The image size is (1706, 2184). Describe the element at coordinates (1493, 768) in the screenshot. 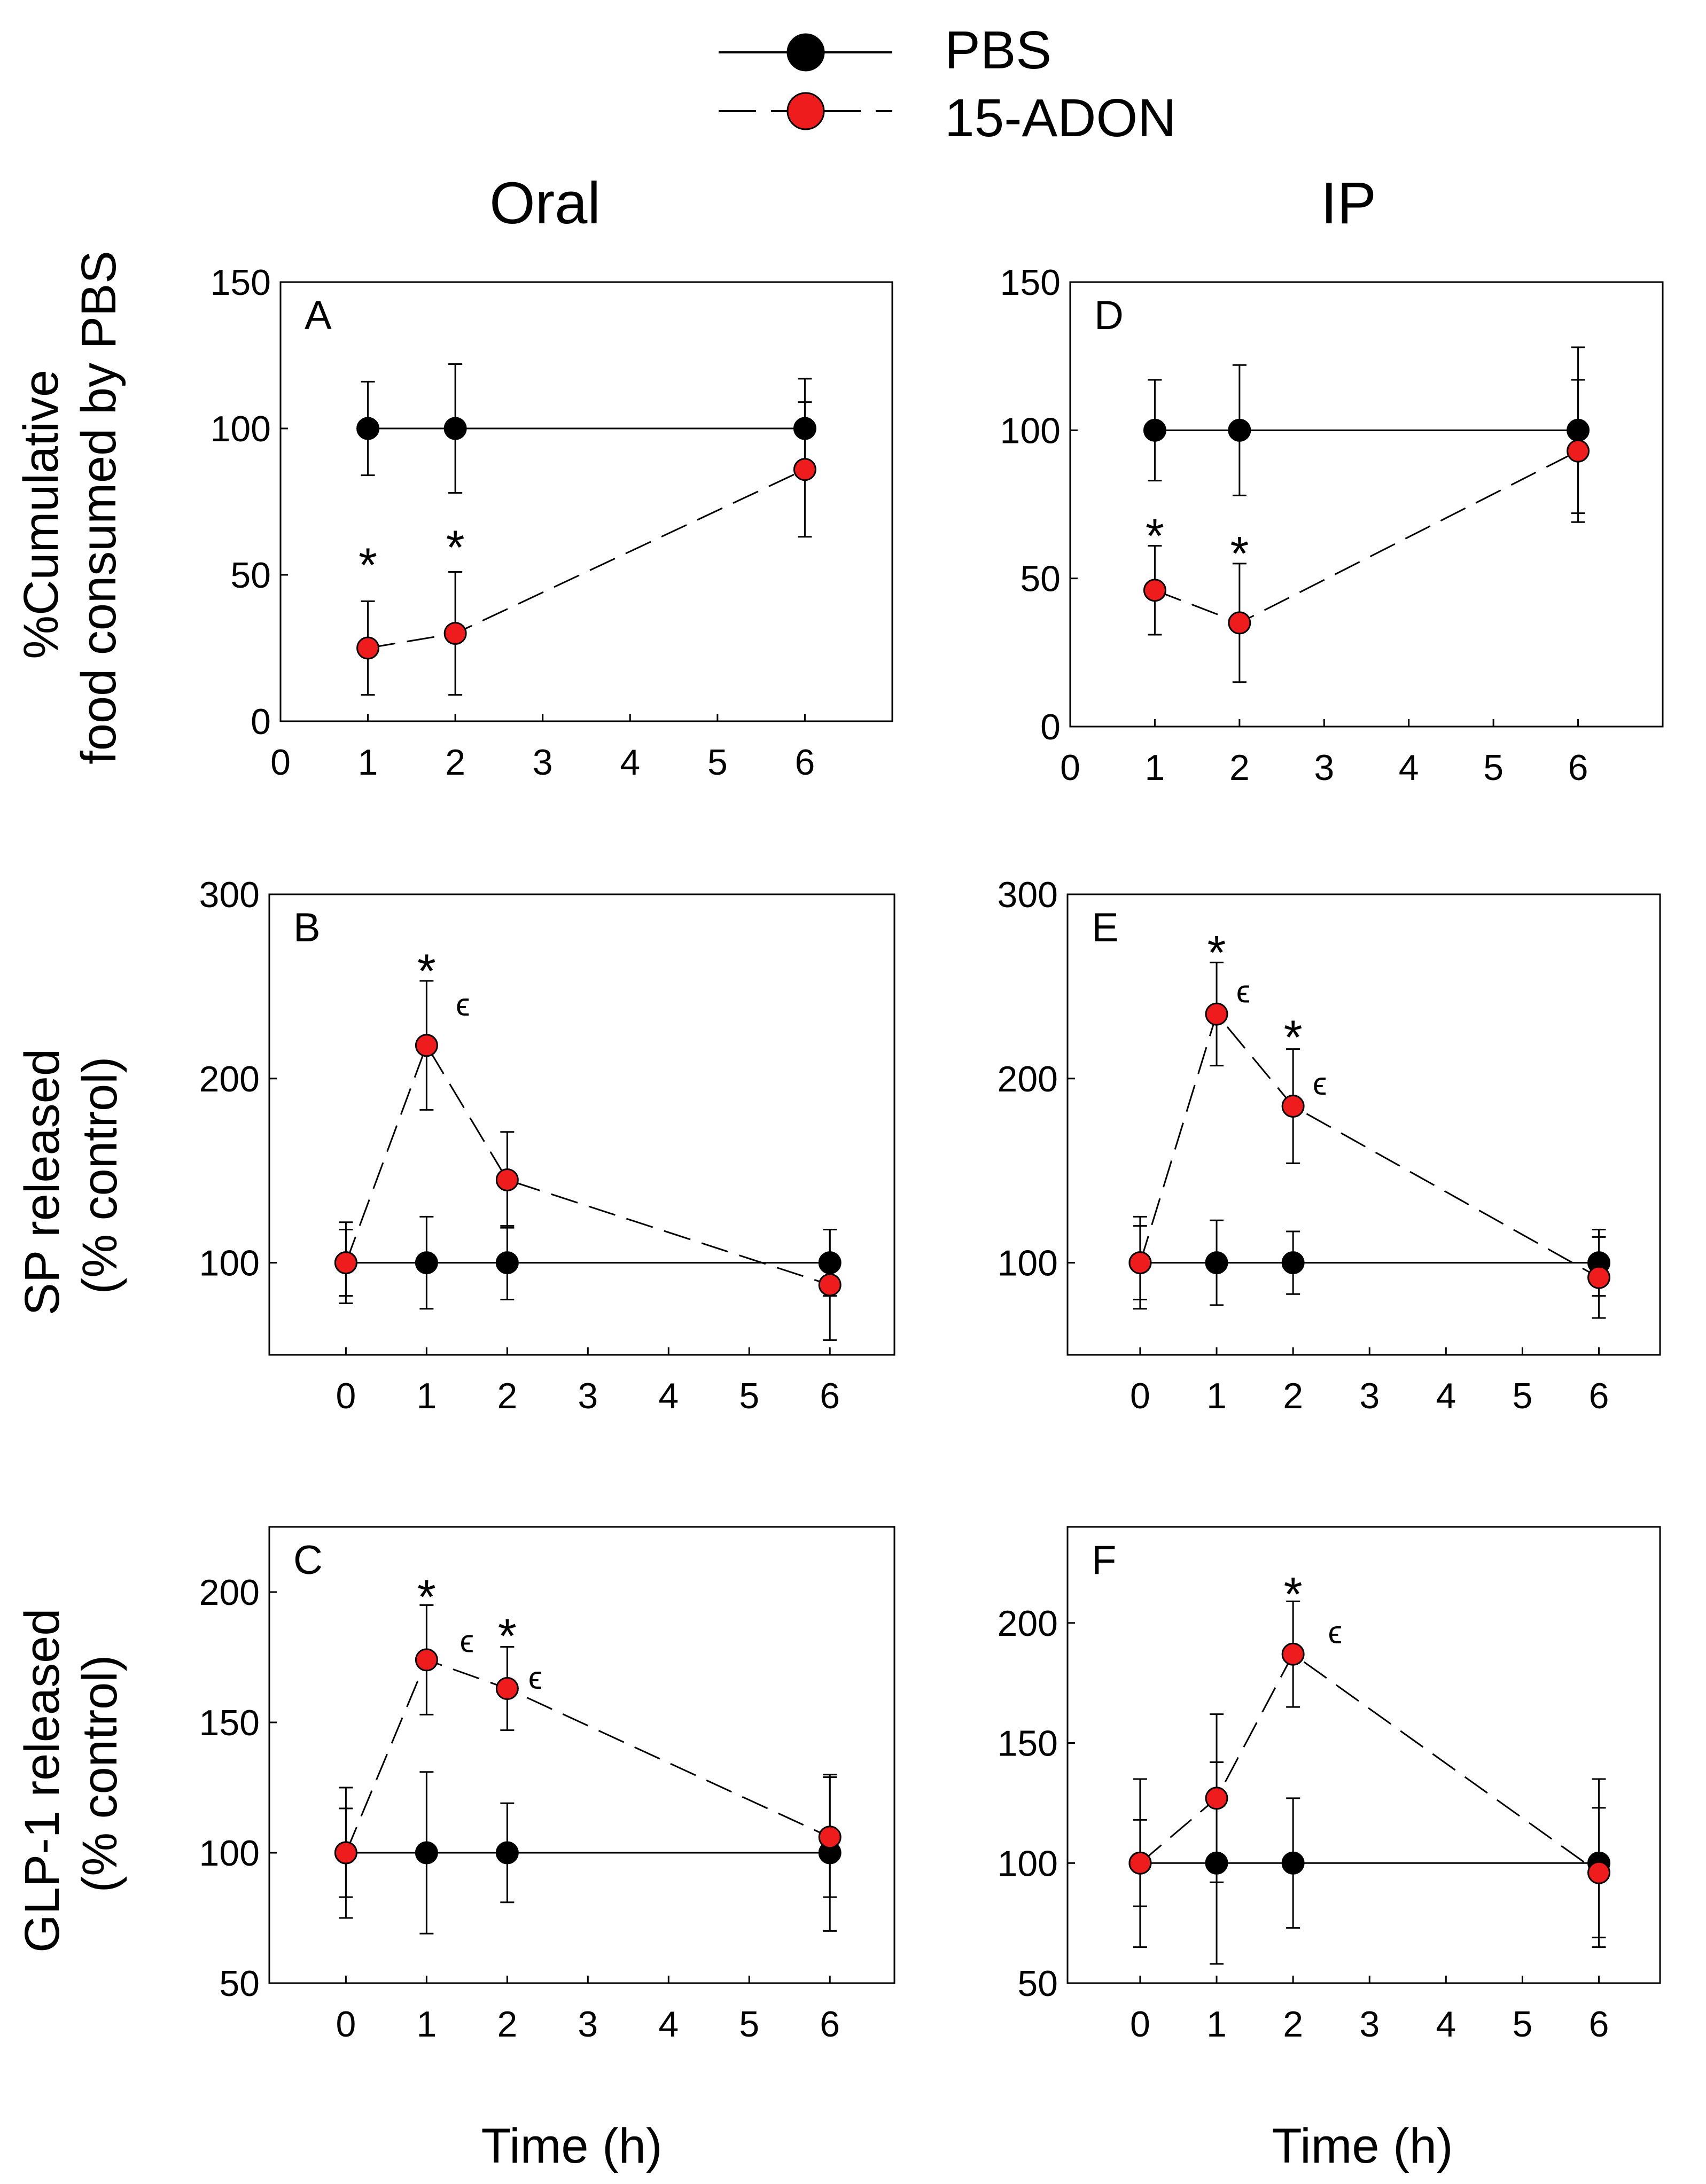

I see `panel-d-xtick-label: 5` at that location.